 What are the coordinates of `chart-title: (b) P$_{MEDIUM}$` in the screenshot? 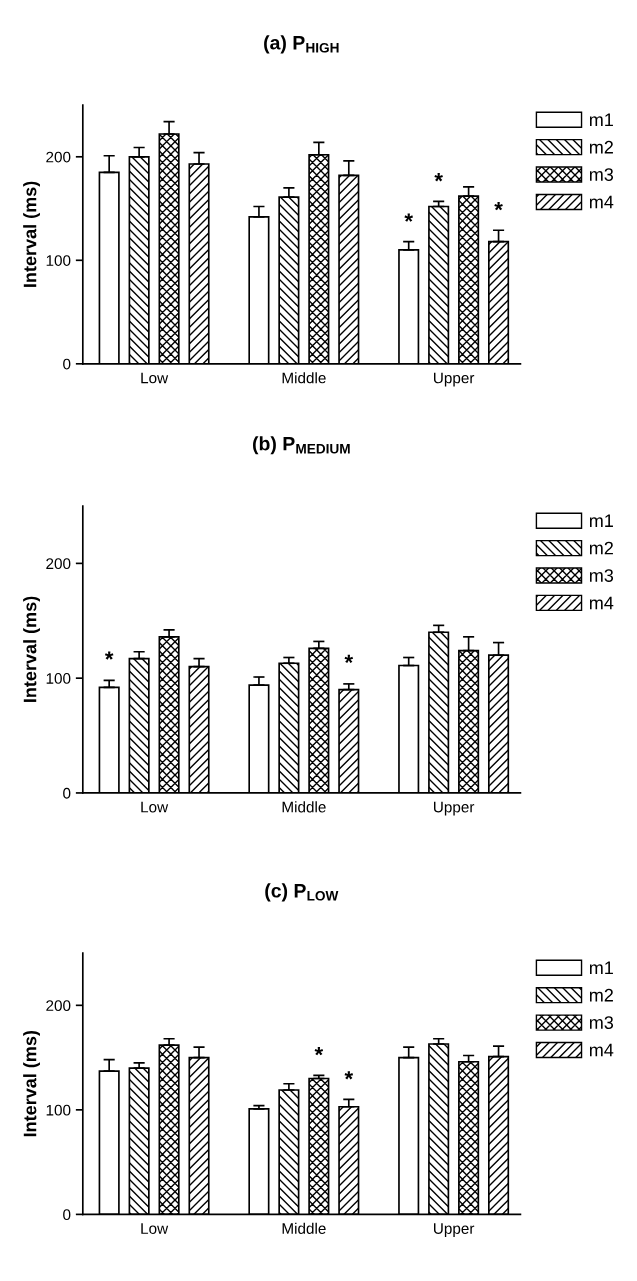 It's located at (301, 445).